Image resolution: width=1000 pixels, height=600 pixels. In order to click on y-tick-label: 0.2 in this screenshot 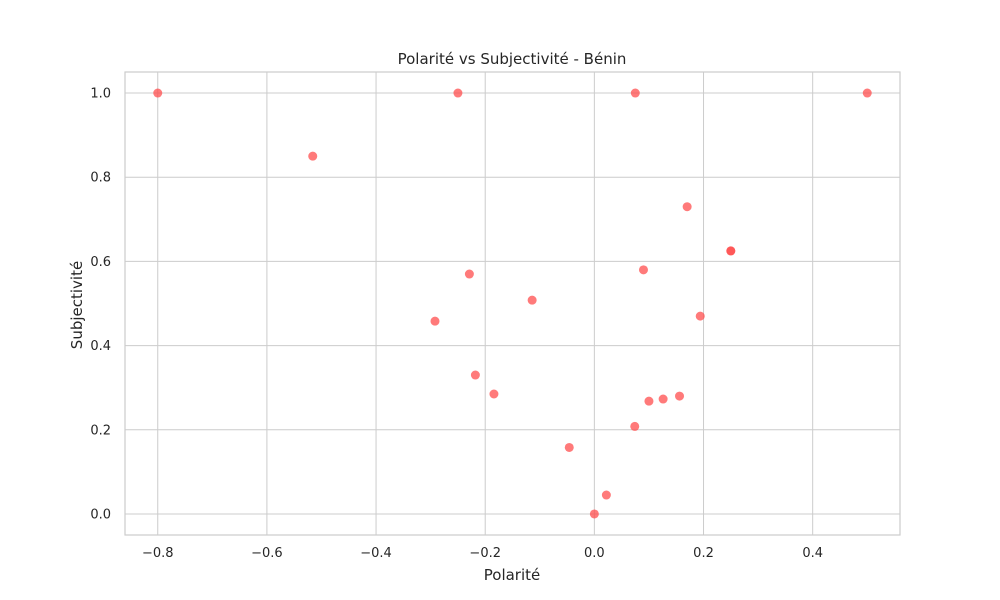, I will do `click(100, 430)`.